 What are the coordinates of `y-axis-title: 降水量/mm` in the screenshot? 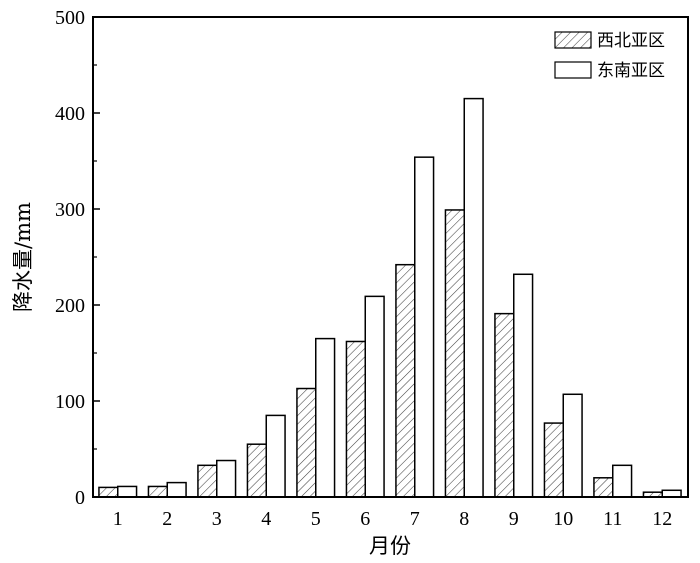 It's located at (23, 257).